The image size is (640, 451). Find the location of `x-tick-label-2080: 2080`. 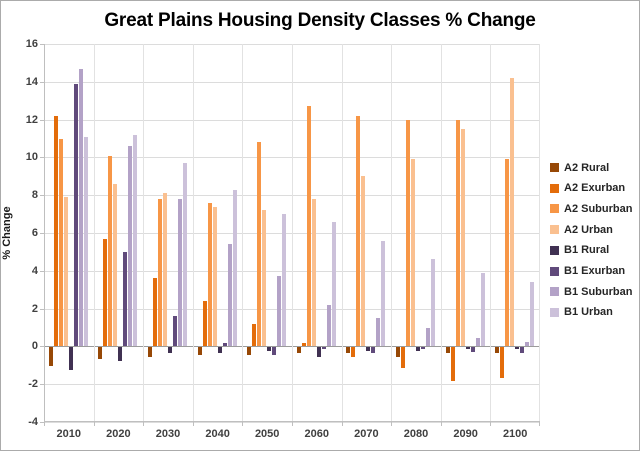

x-tick-label-2080: 2080 is located at coordinates (416, 434).